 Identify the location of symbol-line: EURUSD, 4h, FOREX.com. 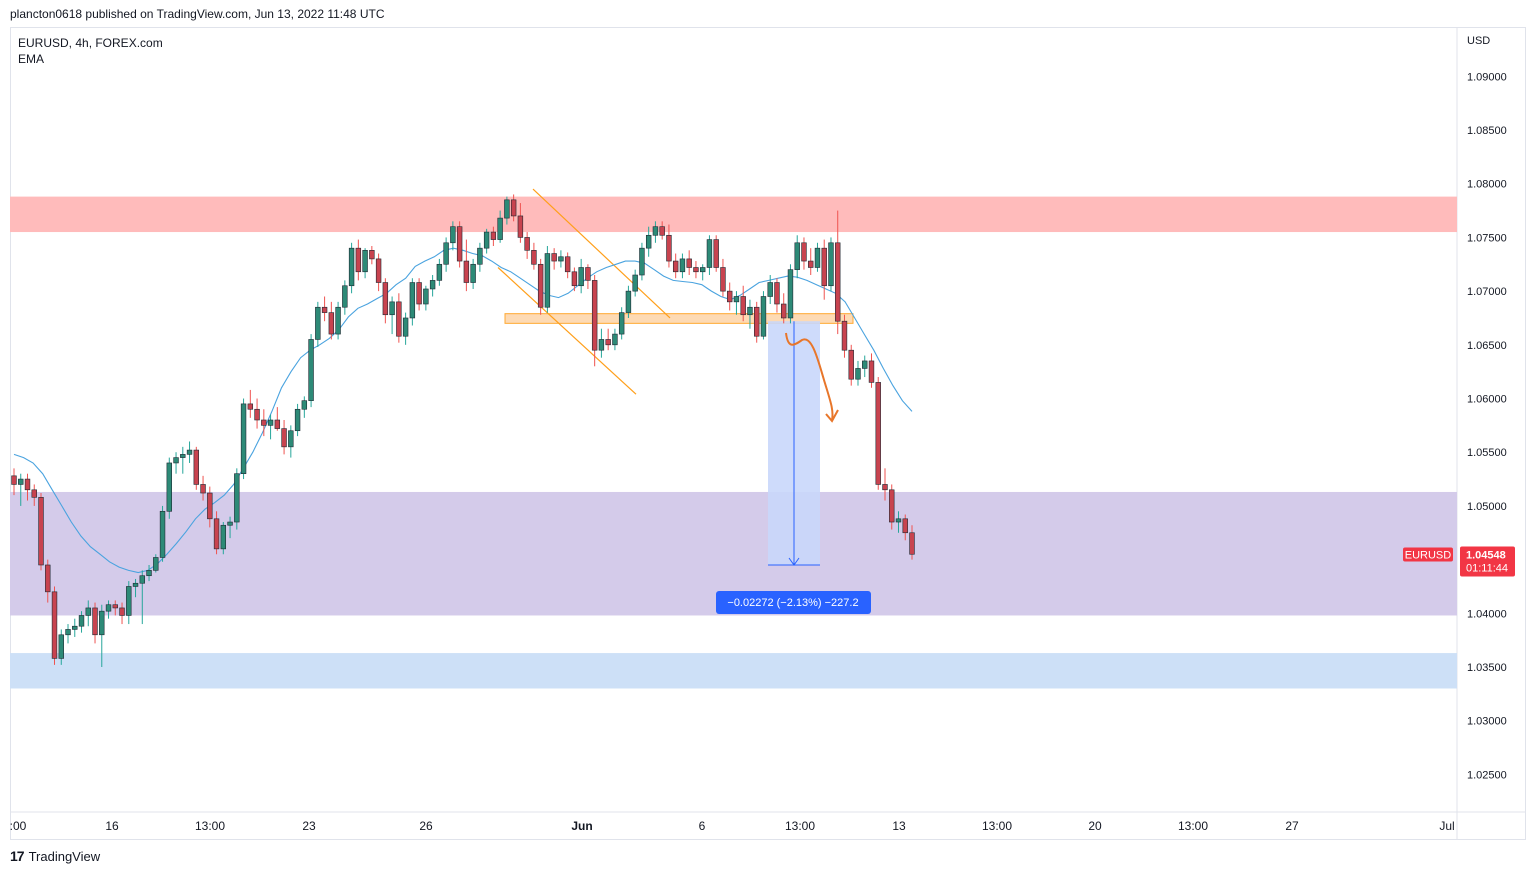
(90, 43).